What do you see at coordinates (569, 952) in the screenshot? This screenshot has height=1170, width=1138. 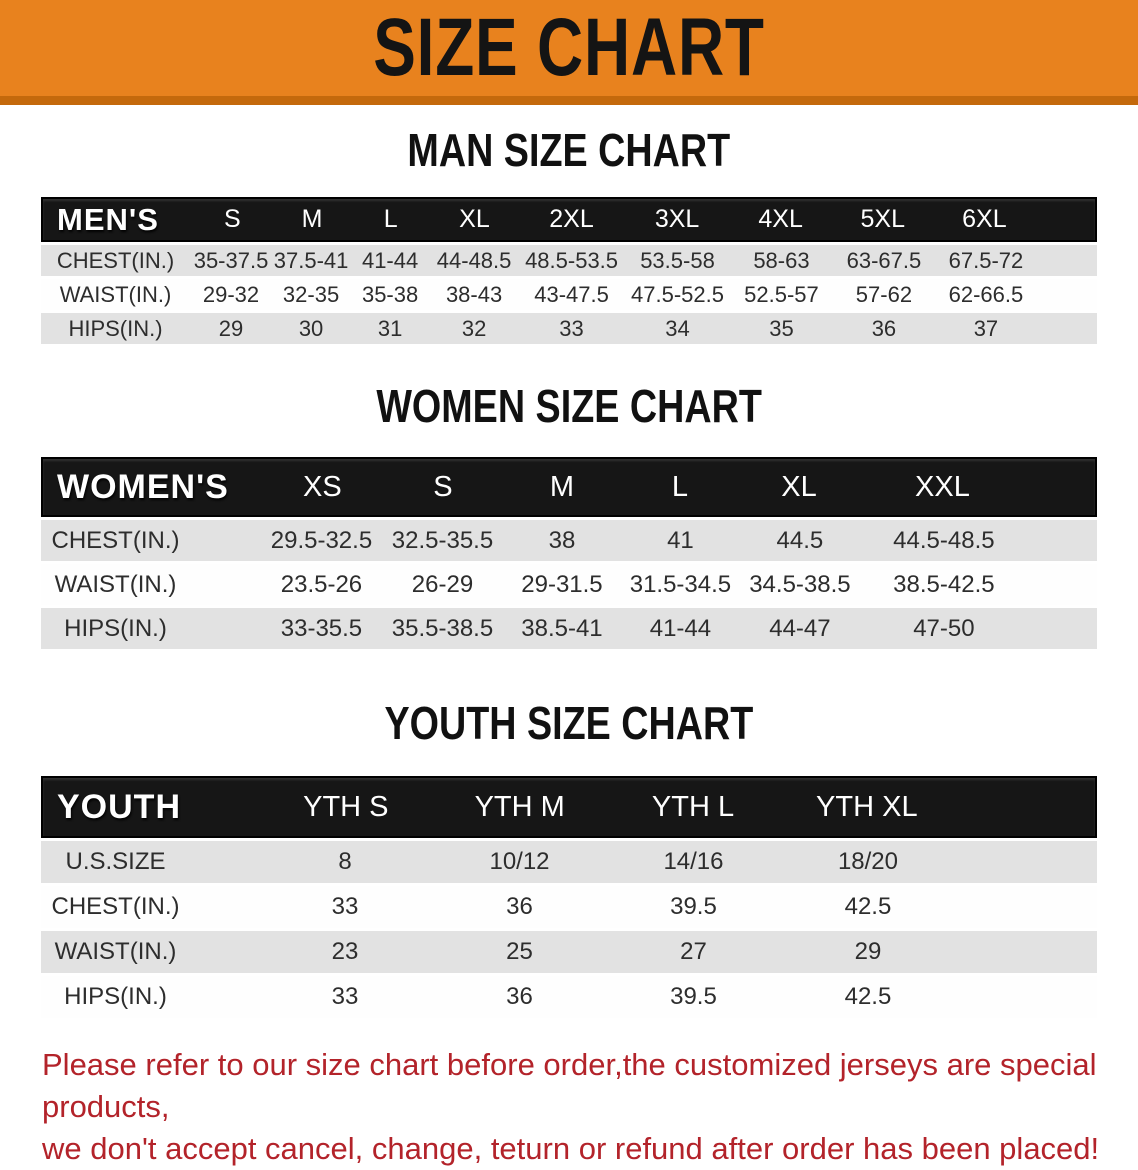 I see `data-row: WAIST(IN.) 23 25 27 29` at bounding box center [569, 952].